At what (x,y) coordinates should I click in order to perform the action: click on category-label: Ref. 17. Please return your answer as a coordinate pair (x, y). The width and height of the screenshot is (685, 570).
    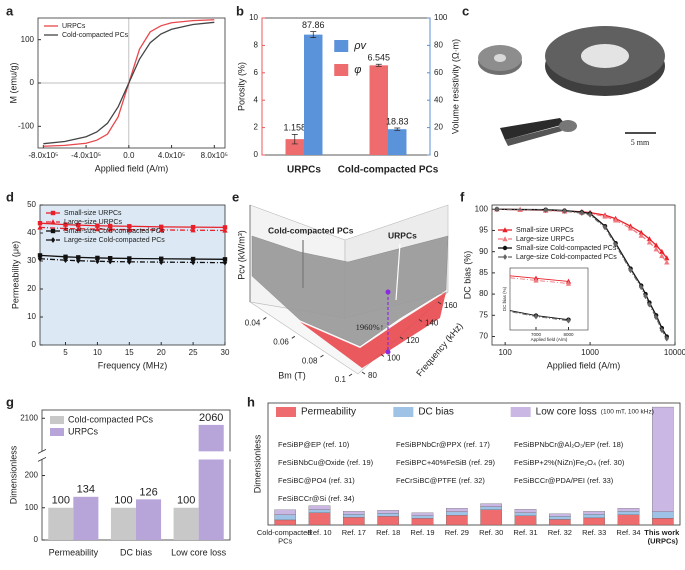
    Looking at the image, I should click on (354, 532).